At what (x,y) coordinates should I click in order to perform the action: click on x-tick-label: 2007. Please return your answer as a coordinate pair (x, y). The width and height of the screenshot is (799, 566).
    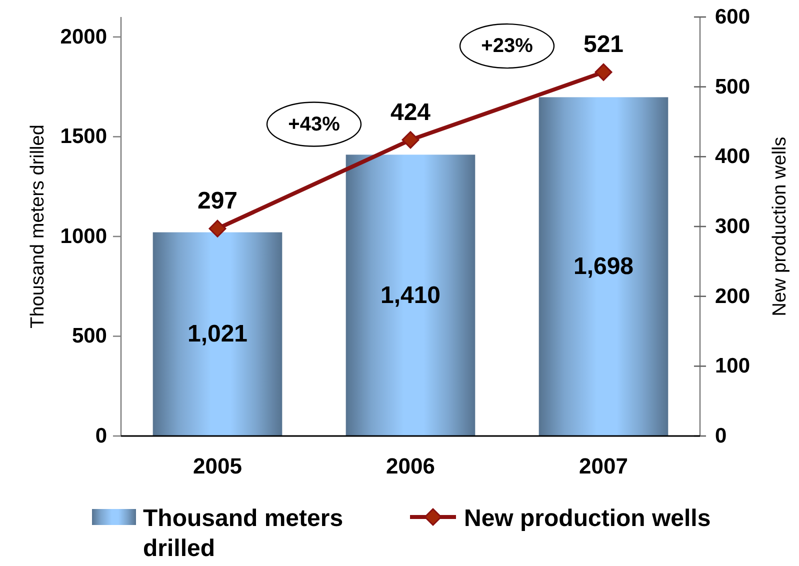
    Looking at the image, I should click on (603, 466).